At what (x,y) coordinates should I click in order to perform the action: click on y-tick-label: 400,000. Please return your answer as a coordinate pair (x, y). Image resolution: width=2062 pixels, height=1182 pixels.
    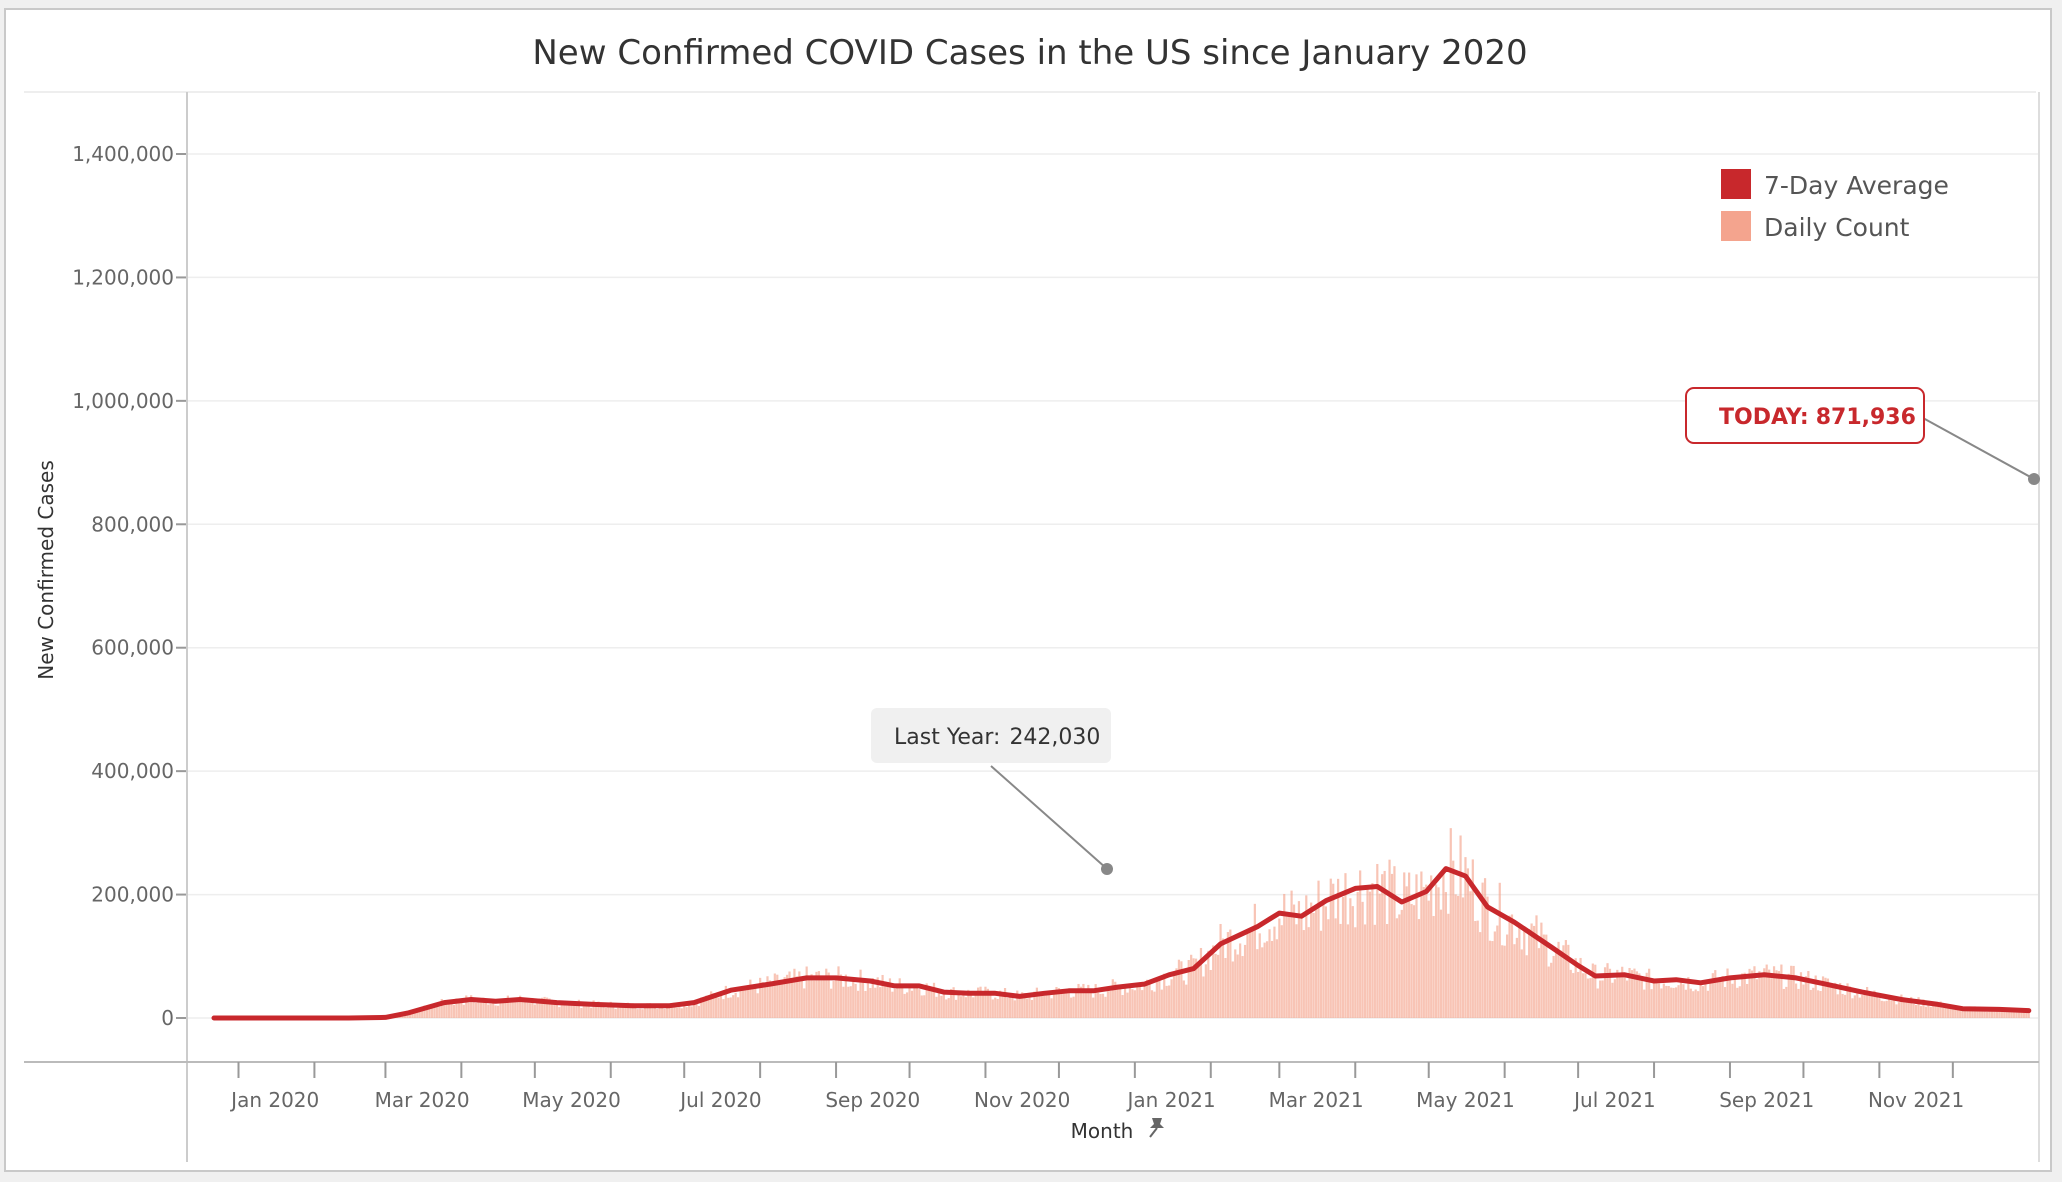
    Looking at the image, I should click on (132, 771).